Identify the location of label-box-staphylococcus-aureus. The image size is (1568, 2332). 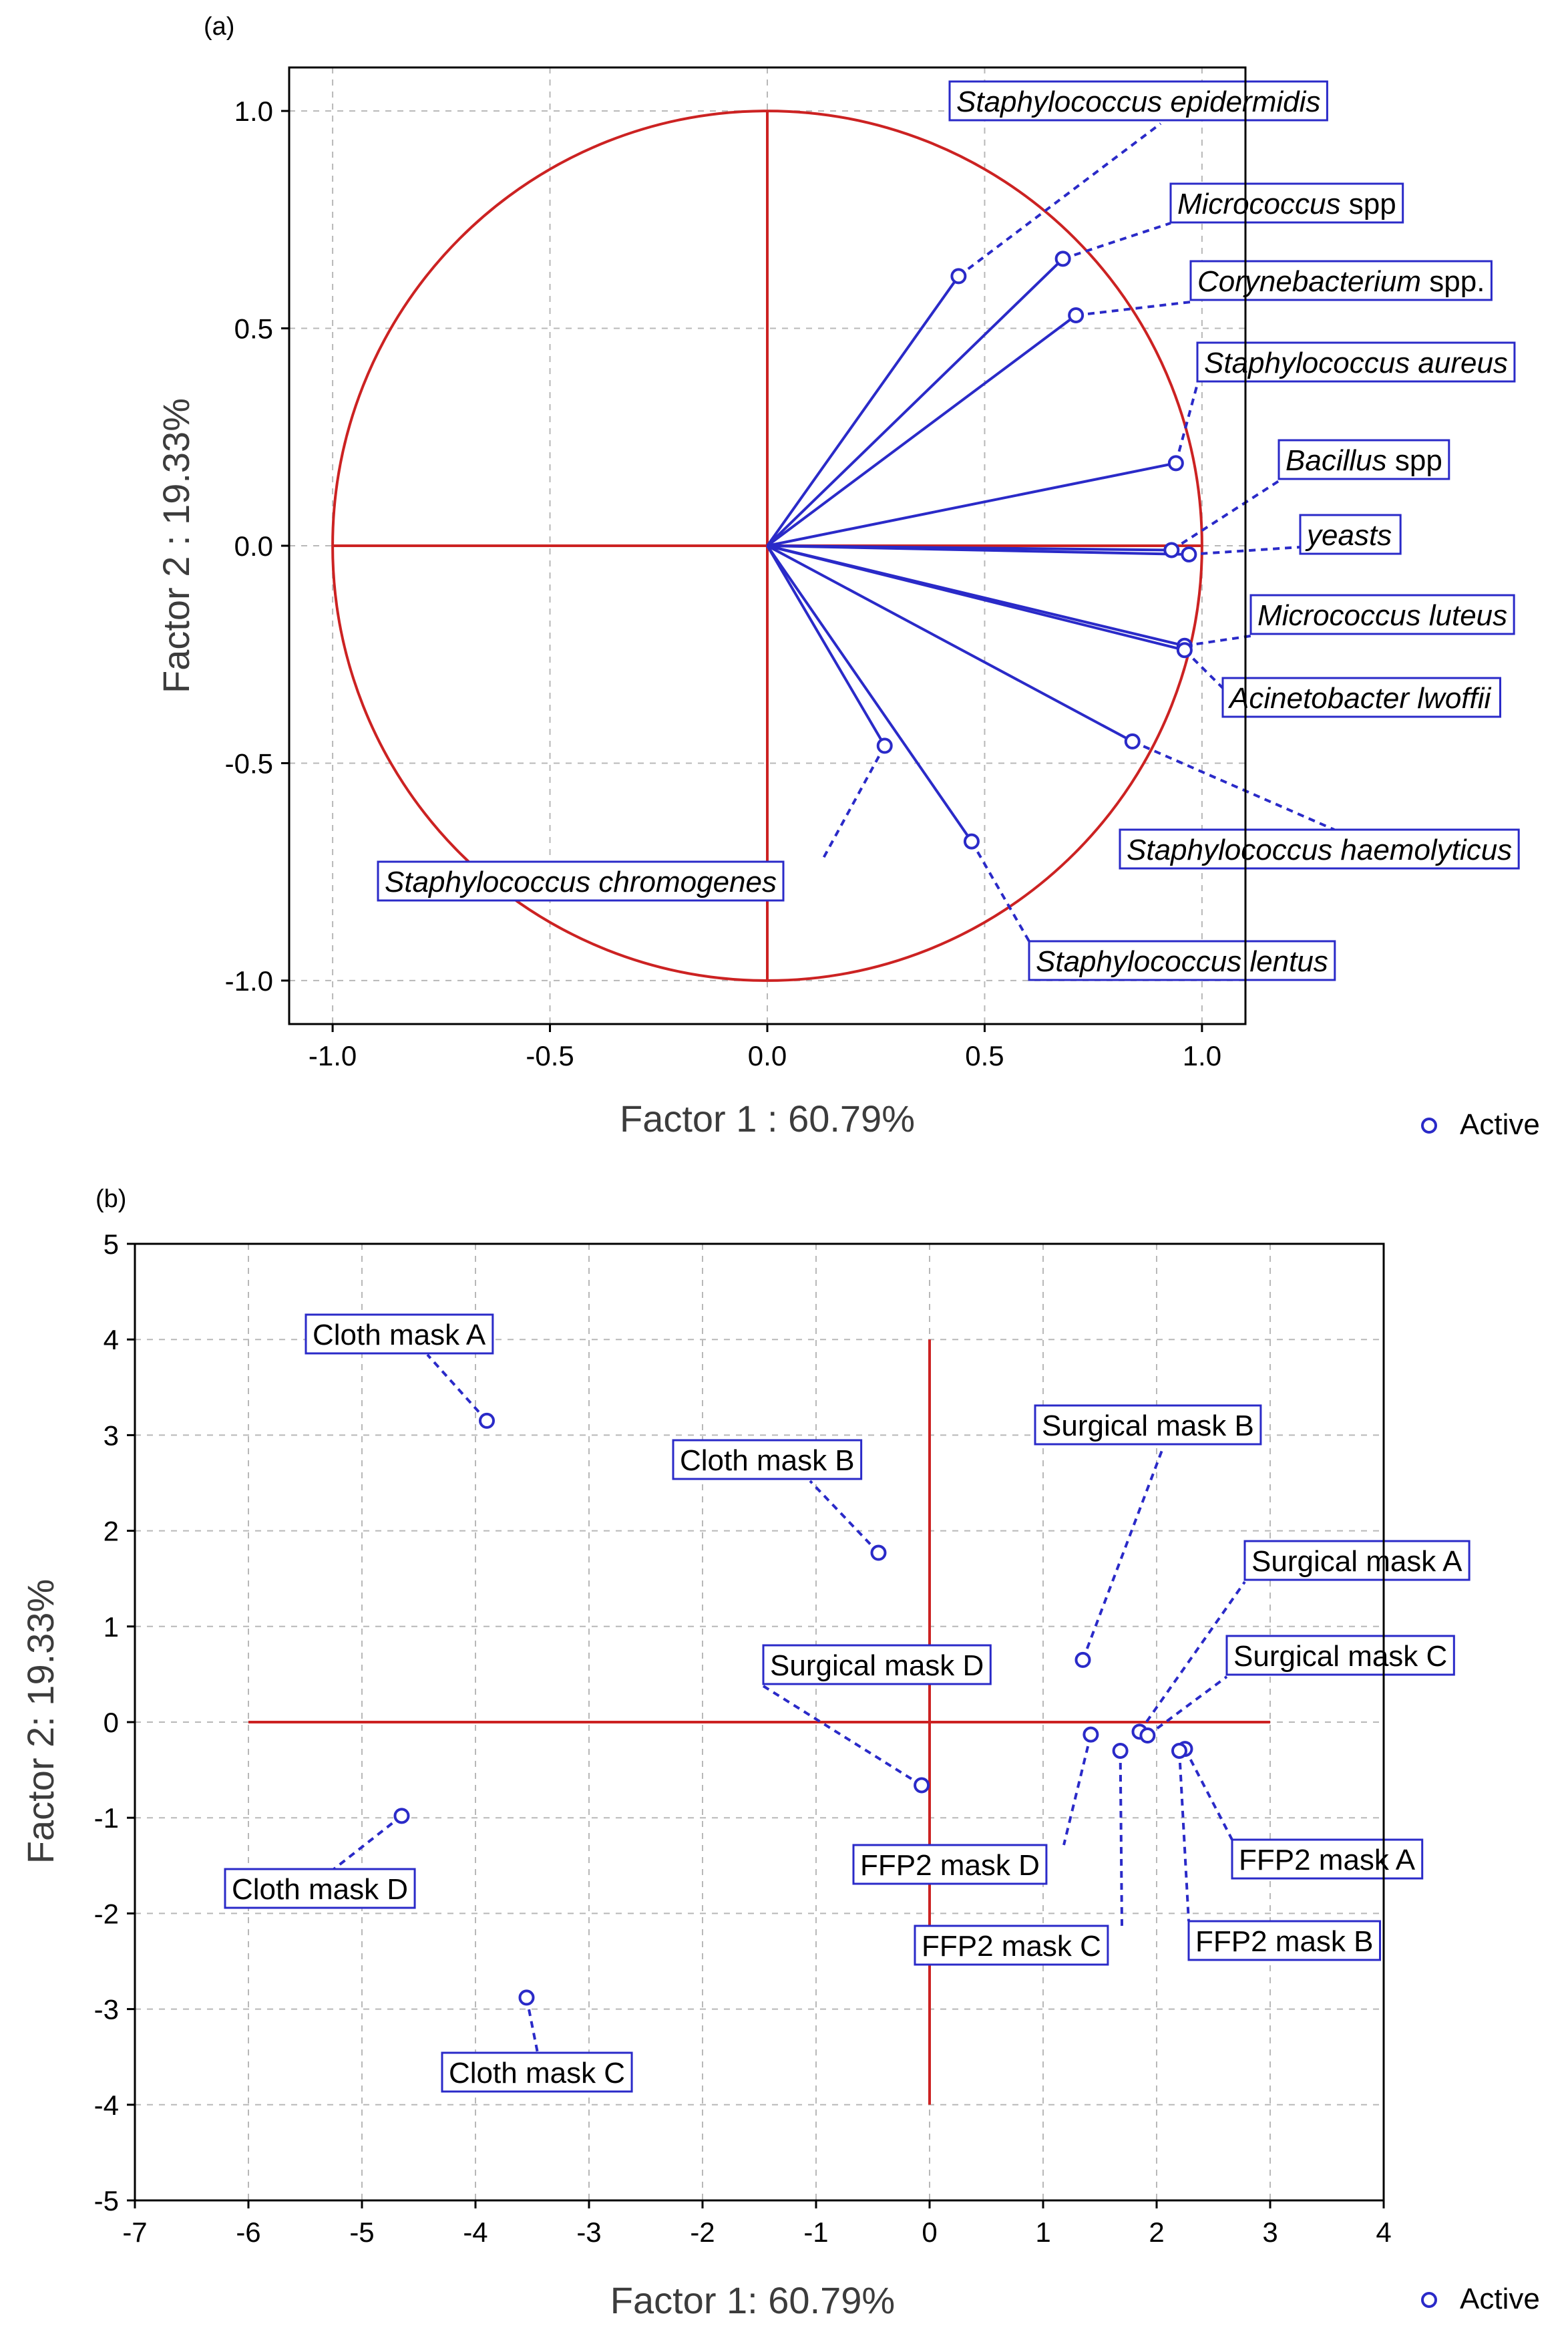
(1356, 362).